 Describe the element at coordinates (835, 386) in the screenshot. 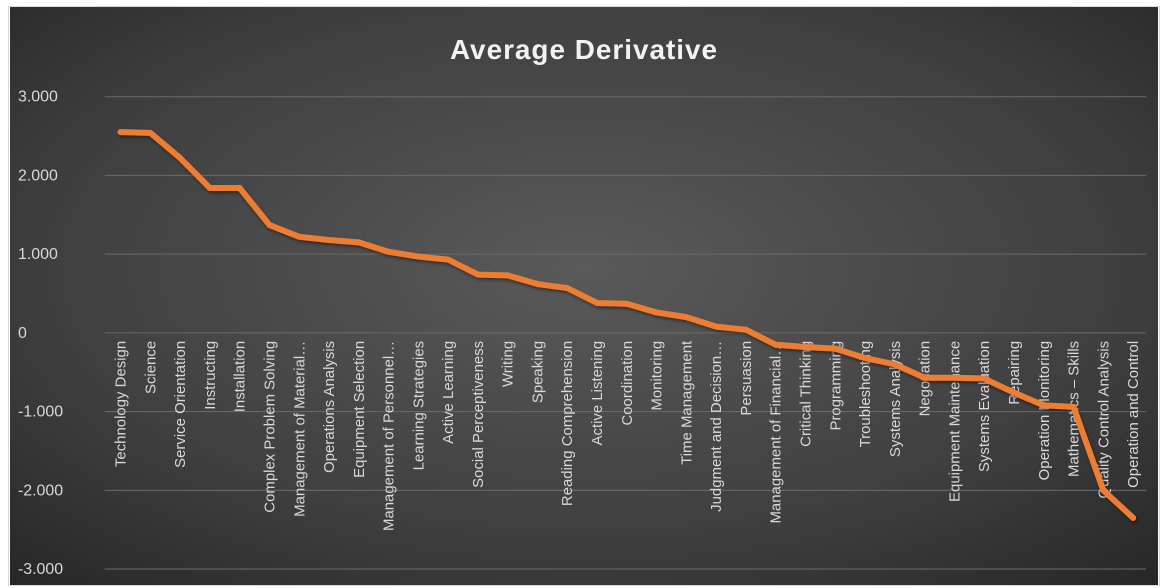

I see `x-category-label: Programming` at that location.